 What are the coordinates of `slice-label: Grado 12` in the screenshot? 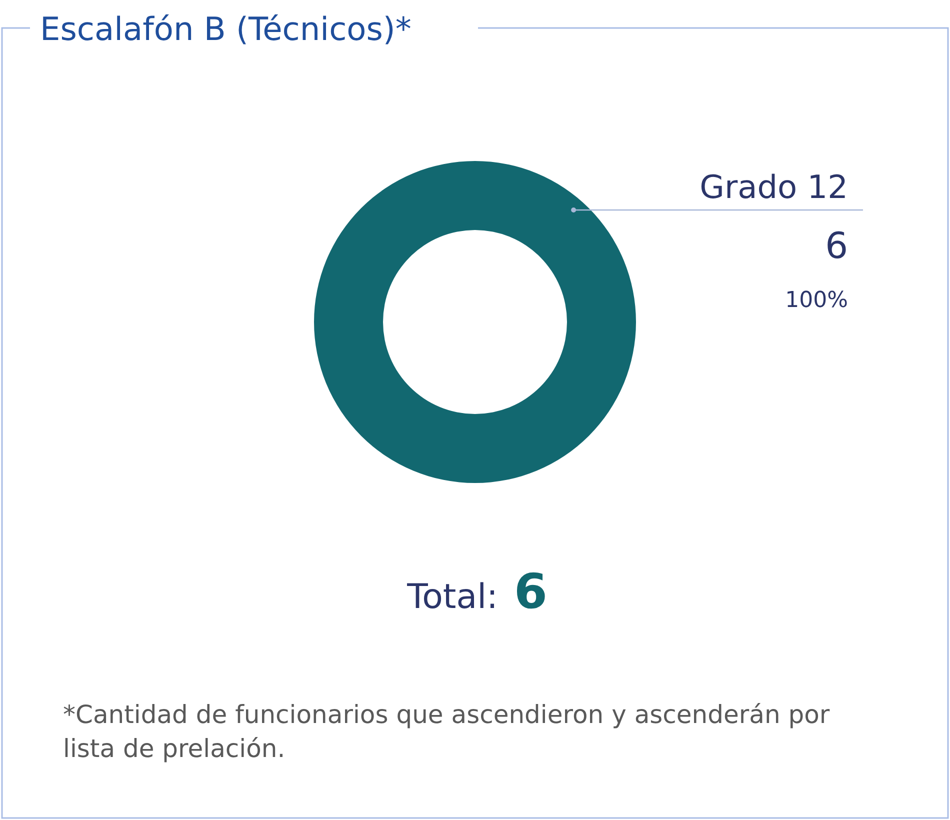 It's located at (774, 187).